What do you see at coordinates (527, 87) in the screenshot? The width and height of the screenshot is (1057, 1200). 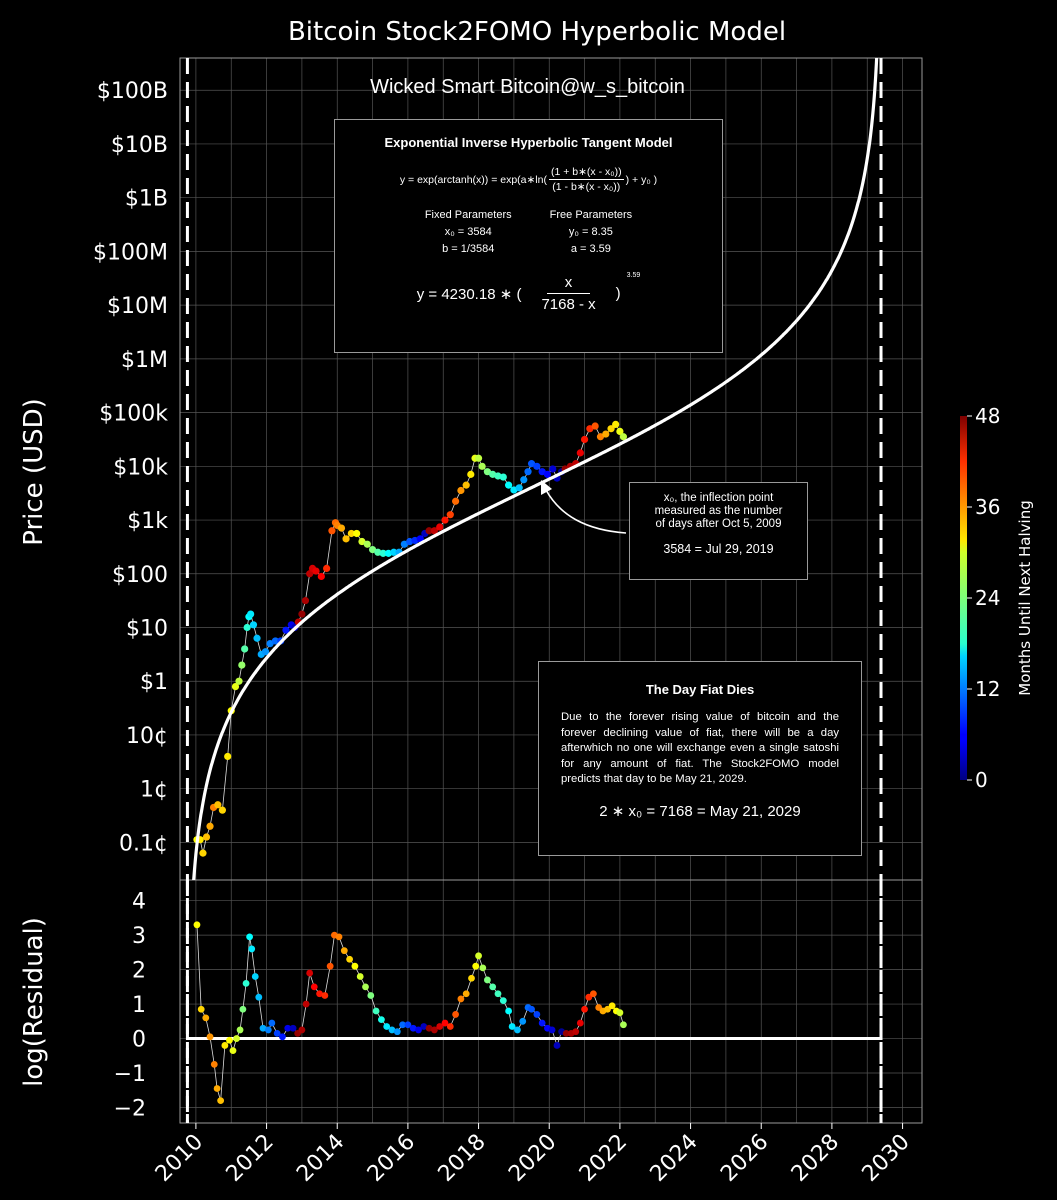 I see `watermark: Wicked Smart Bitcoin@w_s_bitcoin` at bounding box center [527, 87].